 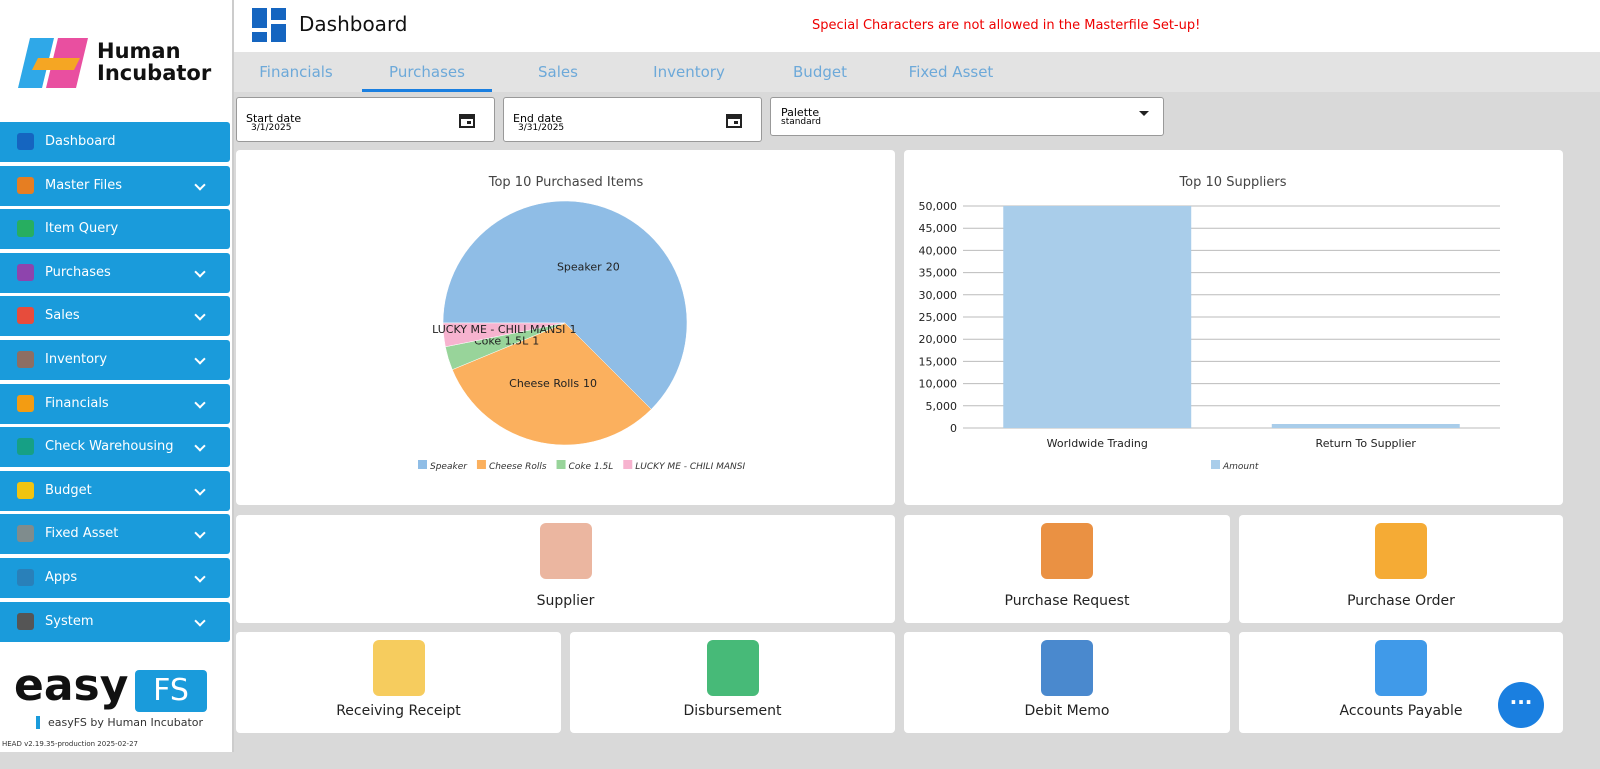 What do you see at coordinates (632, 119) in the screenshot?
I see `end-date: End date 3/31/2025` at bounding box center [632, 119].